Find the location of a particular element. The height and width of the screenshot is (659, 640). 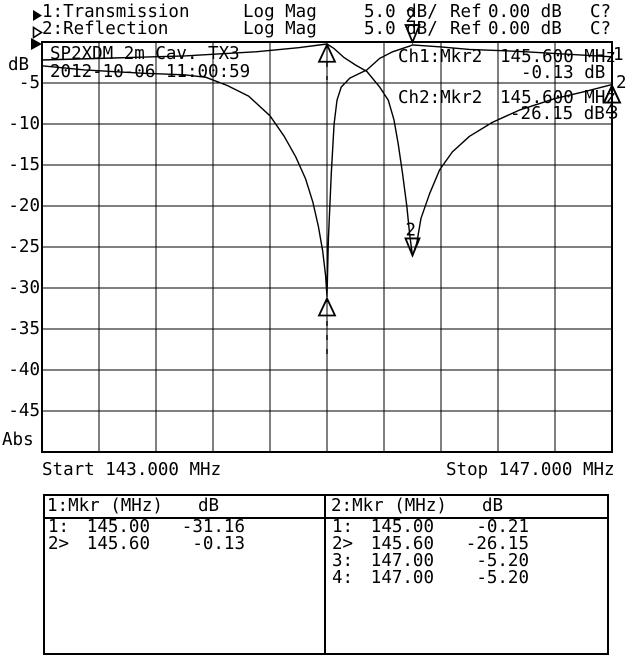

channel2-scale: 5.0 dB/ is located at coordinates (401, 29).